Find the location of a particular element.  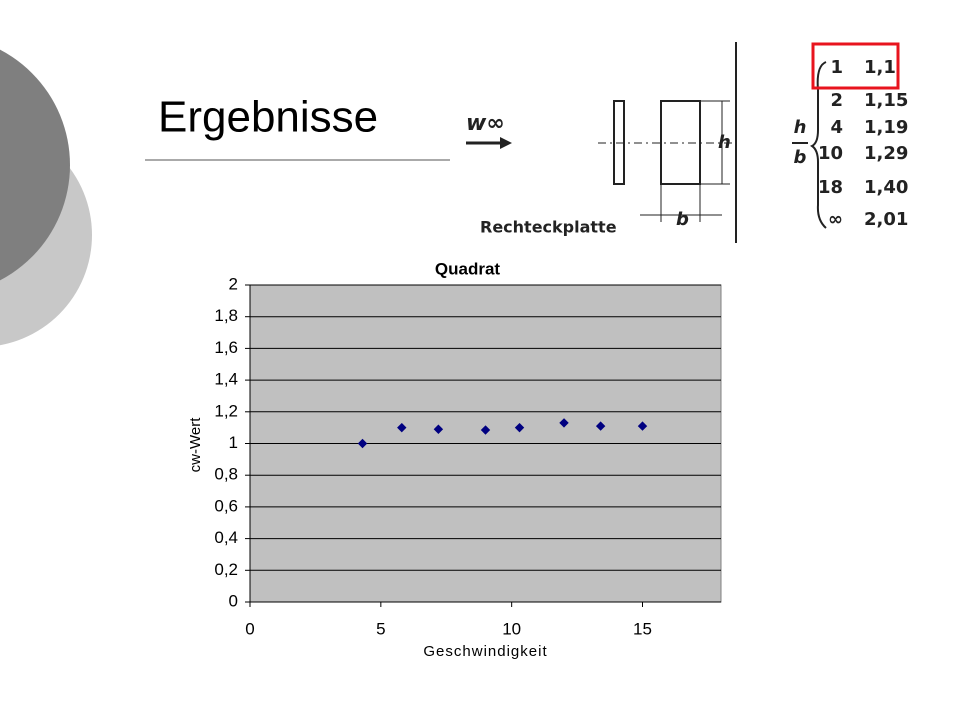

x-tick-label: 5 is located at coordinates (380, 628).